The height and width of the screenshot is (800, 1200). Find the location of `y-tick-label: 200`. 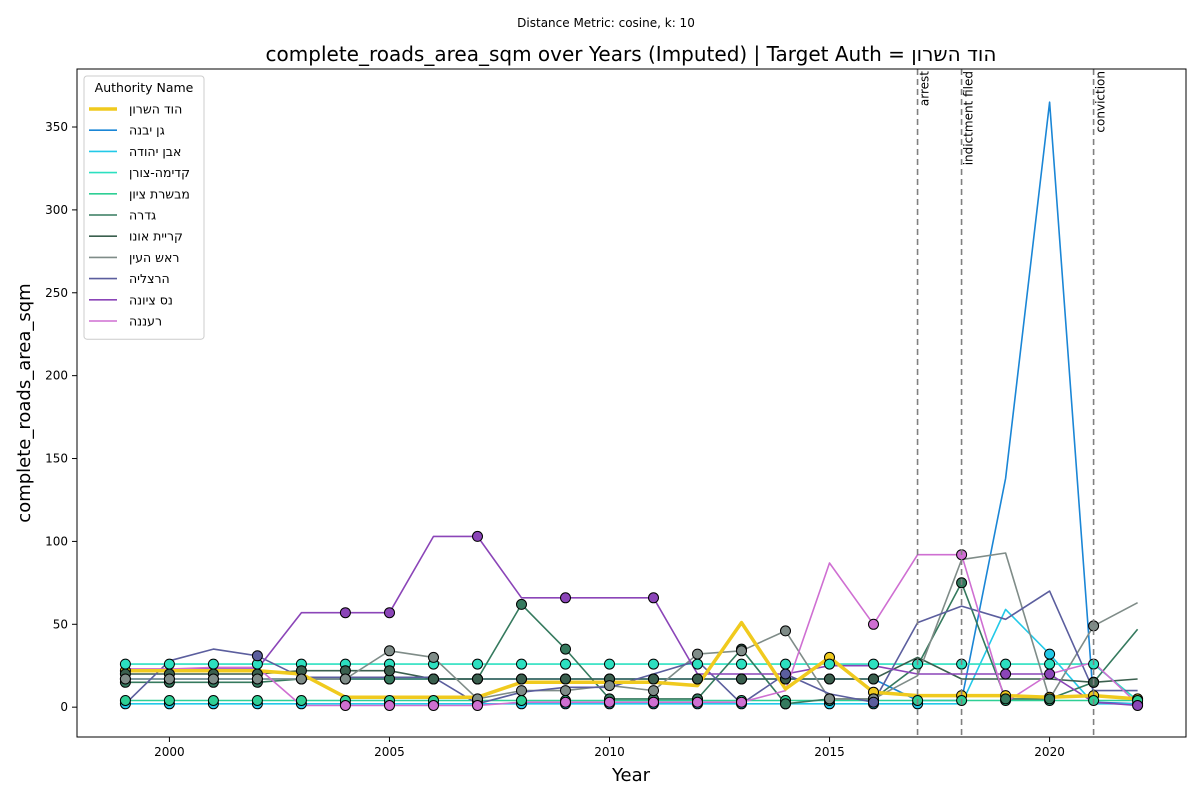

y-tick-label: 200 is located at coordinates (56, 376).